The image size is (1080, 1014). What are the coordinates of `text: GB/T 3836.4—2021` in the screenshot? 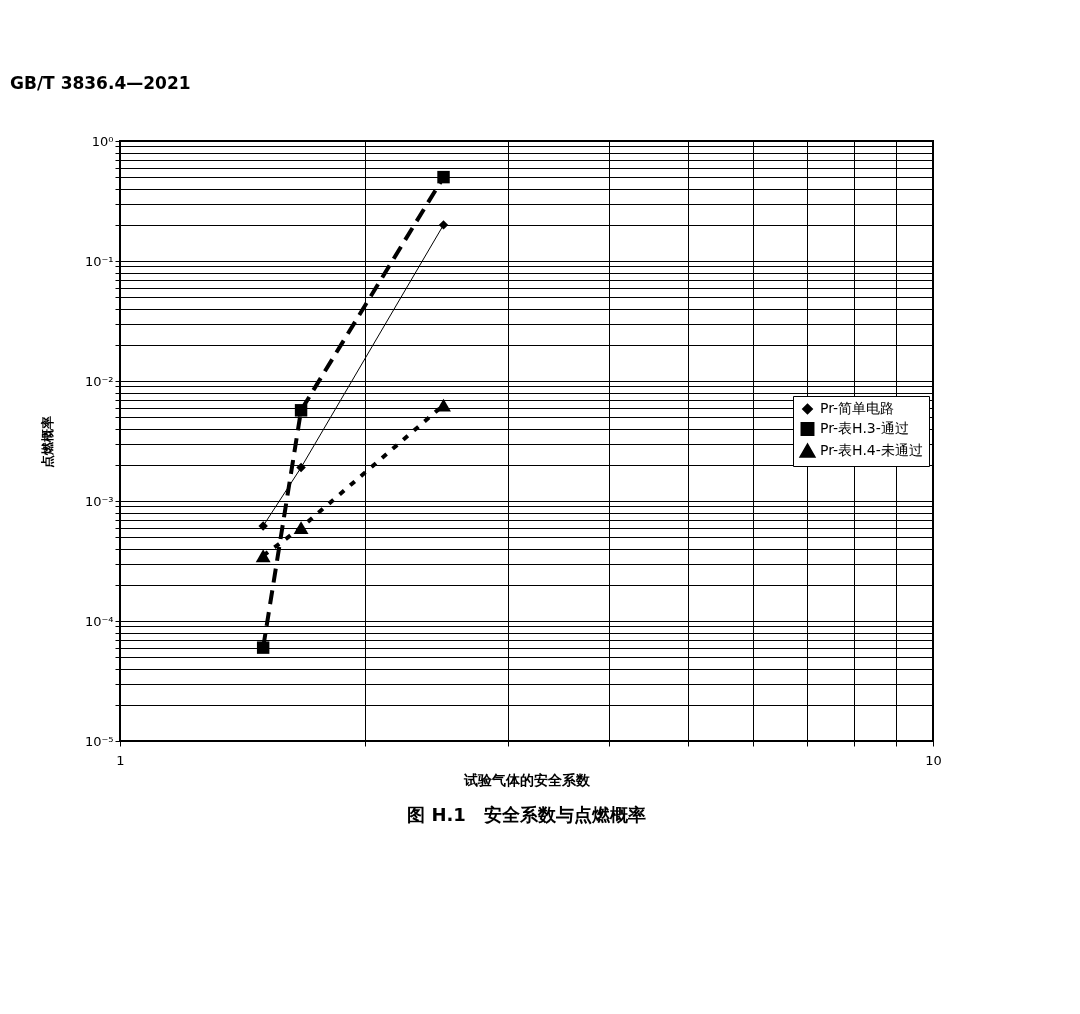 It's located at (100, 83).